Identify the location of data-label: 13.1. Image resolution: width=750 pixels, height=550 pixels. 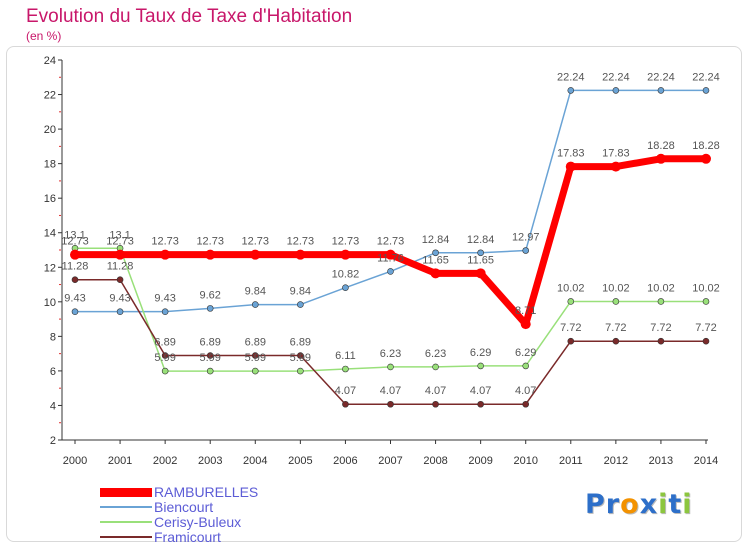
(74, 235).